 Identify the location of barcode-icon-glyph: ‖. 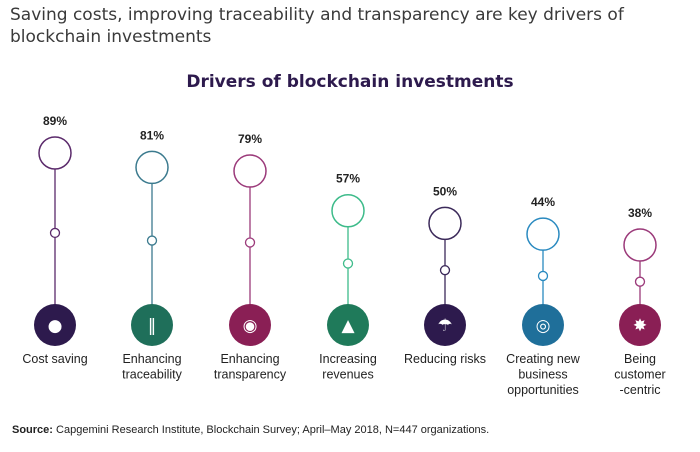
(152, 326).